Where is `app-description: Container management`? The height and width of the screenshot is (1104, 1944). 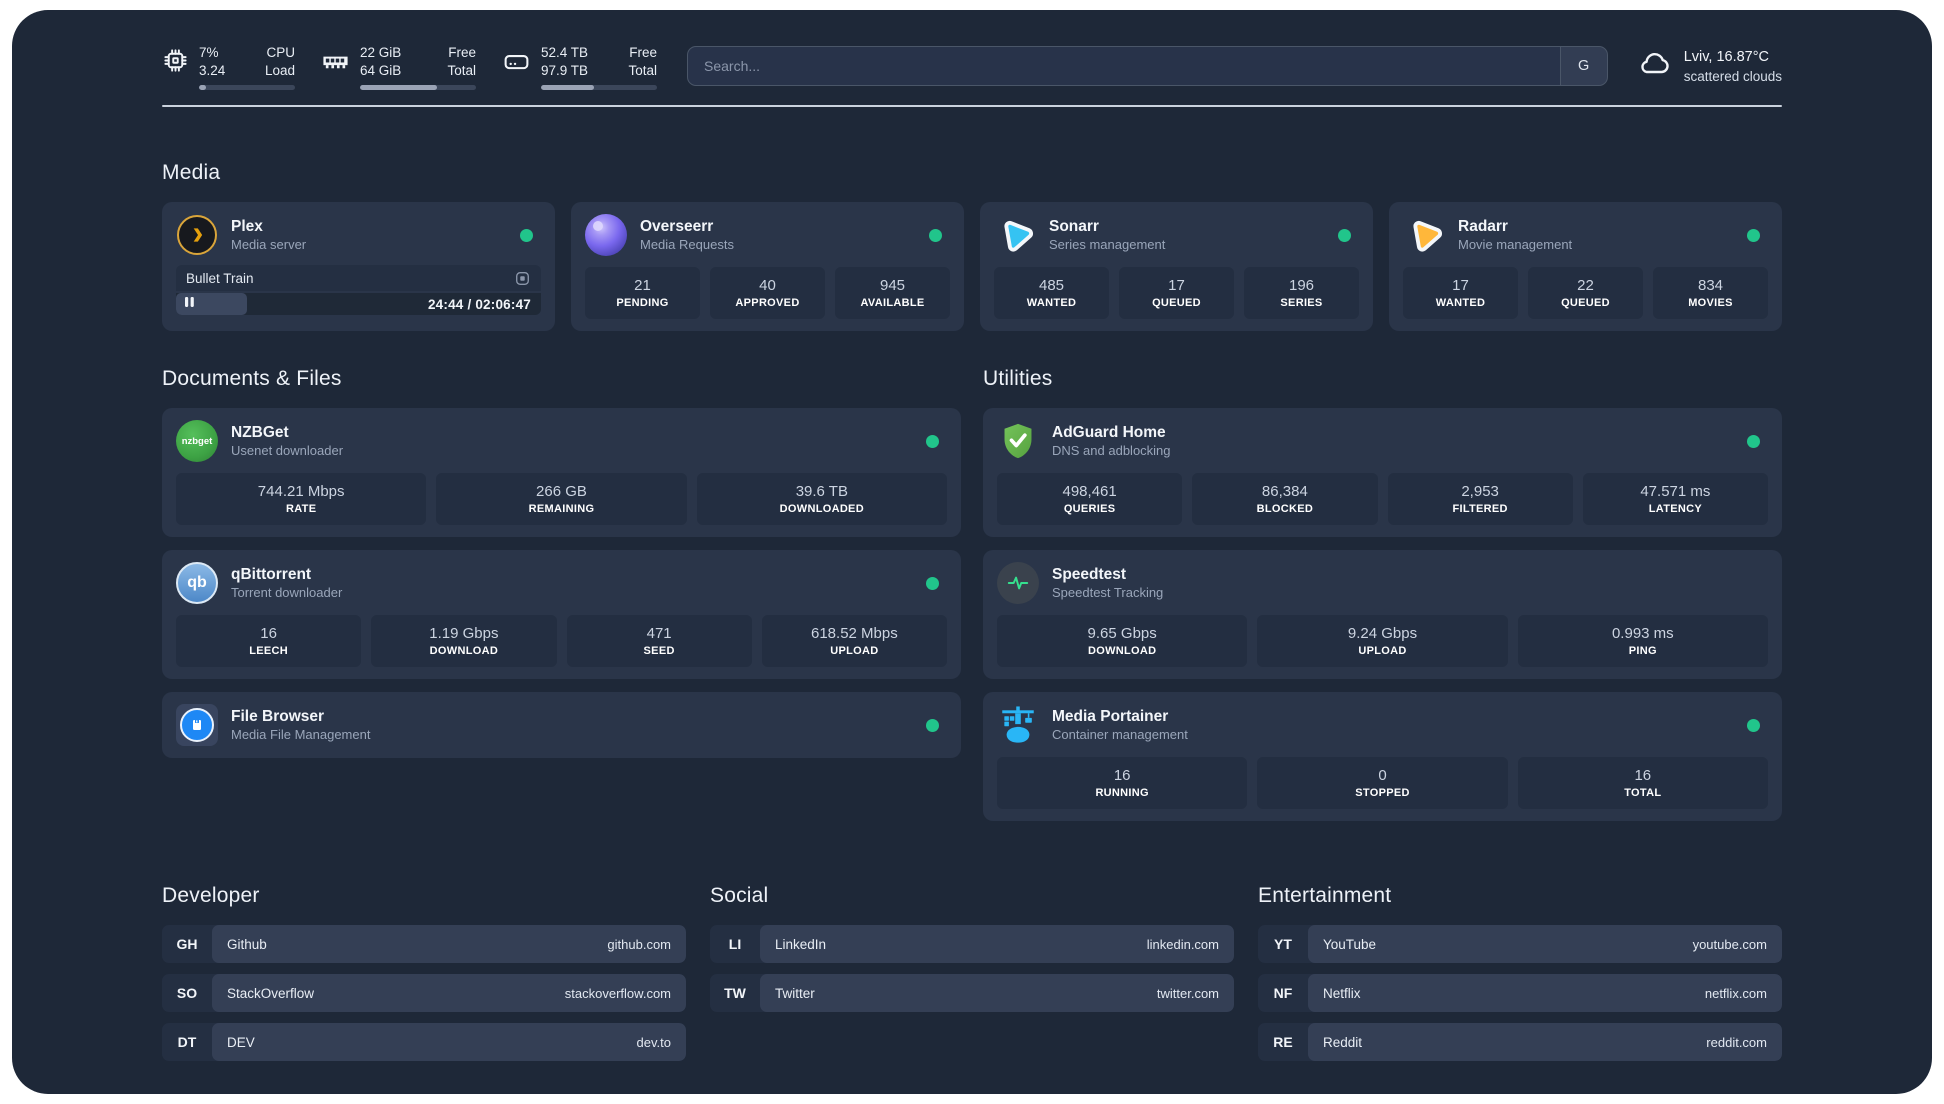
app-description: Container management is located at coordinates (1120, 734).